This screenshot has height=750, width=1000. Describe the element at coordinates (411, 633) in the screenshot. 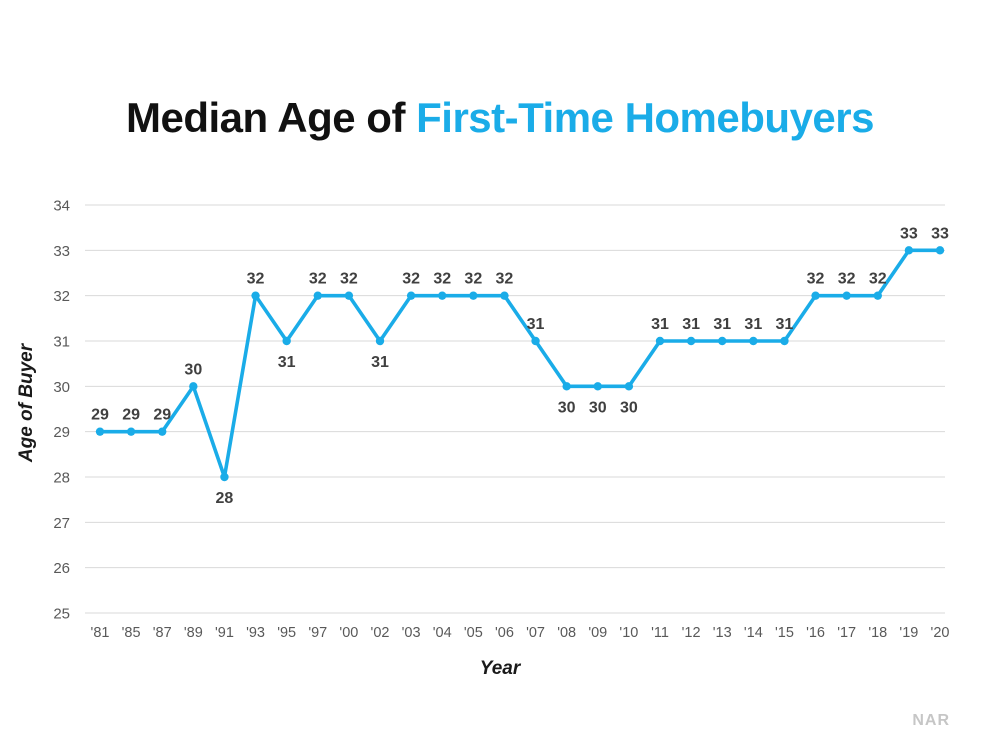

I see `x-tick-label: '03` at that location.